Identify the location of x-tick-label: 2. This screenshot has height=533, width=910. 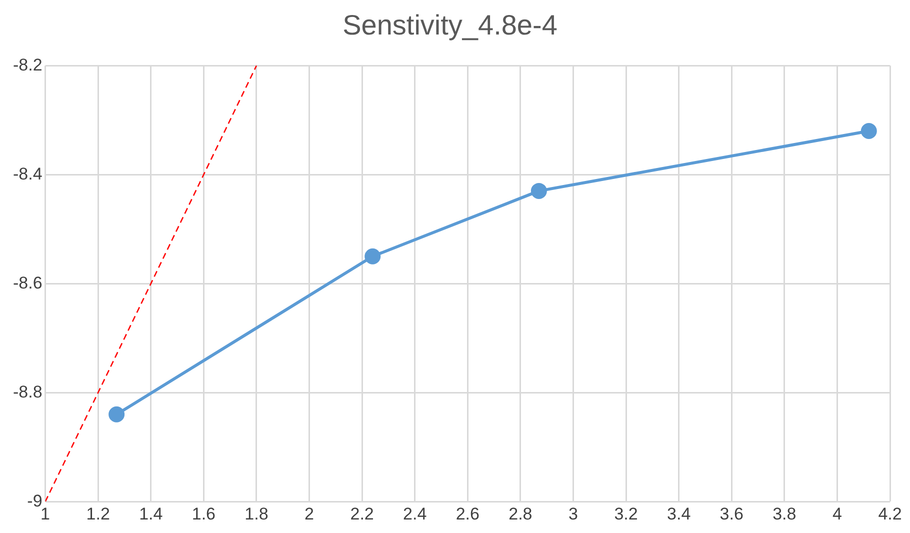
(309, 514).